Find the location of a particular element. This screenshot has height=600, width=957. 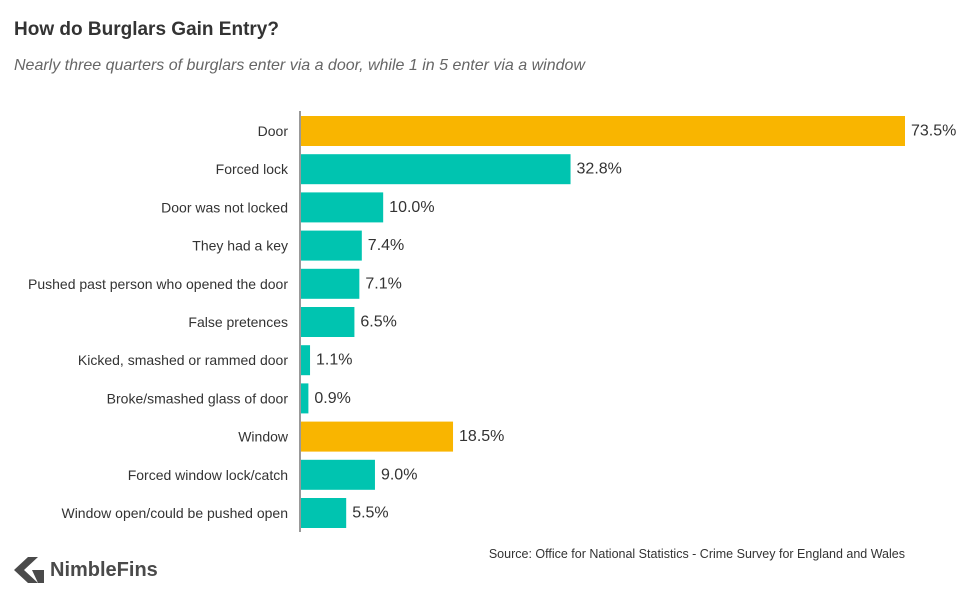

category-label-3: They had a key is located at coordinates (240, 246).